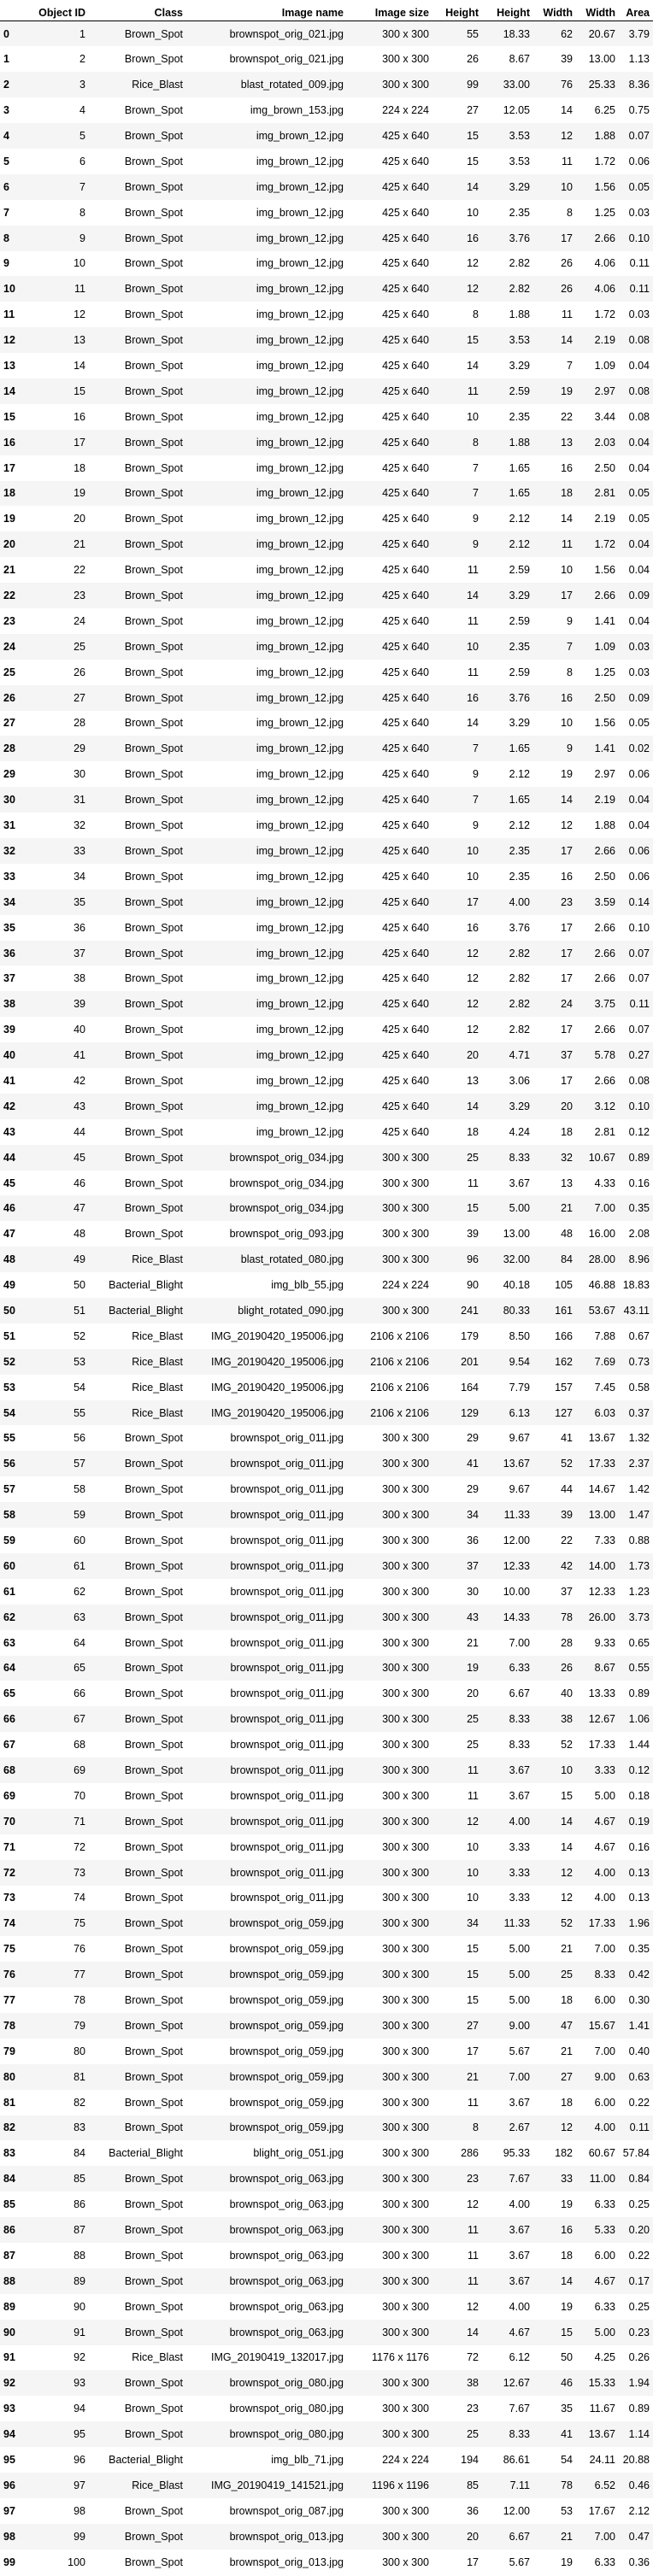 The height and width of the screenshot is (2576, 653). I want to click on area-cell: 0.17, so click(639, 2280).